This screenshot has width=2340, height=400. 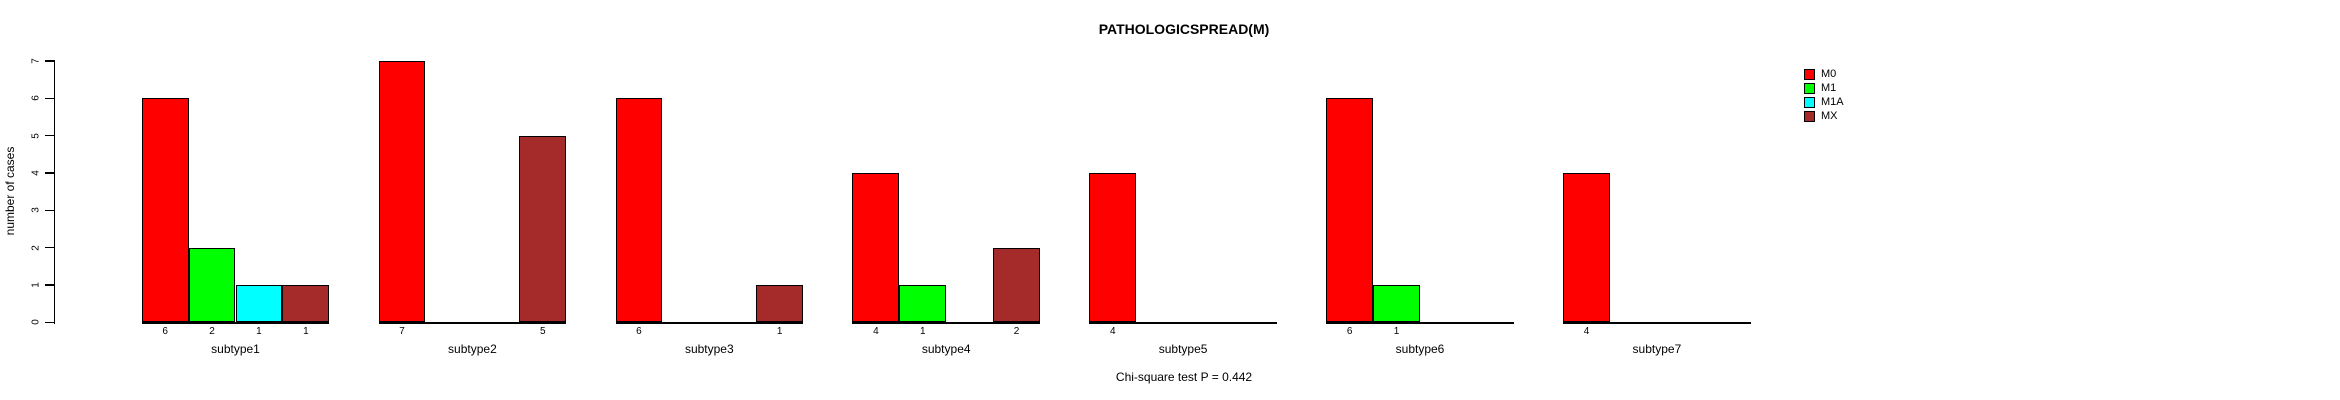 I want to click on legend-label: M1A, so click(x=1832, y=101).